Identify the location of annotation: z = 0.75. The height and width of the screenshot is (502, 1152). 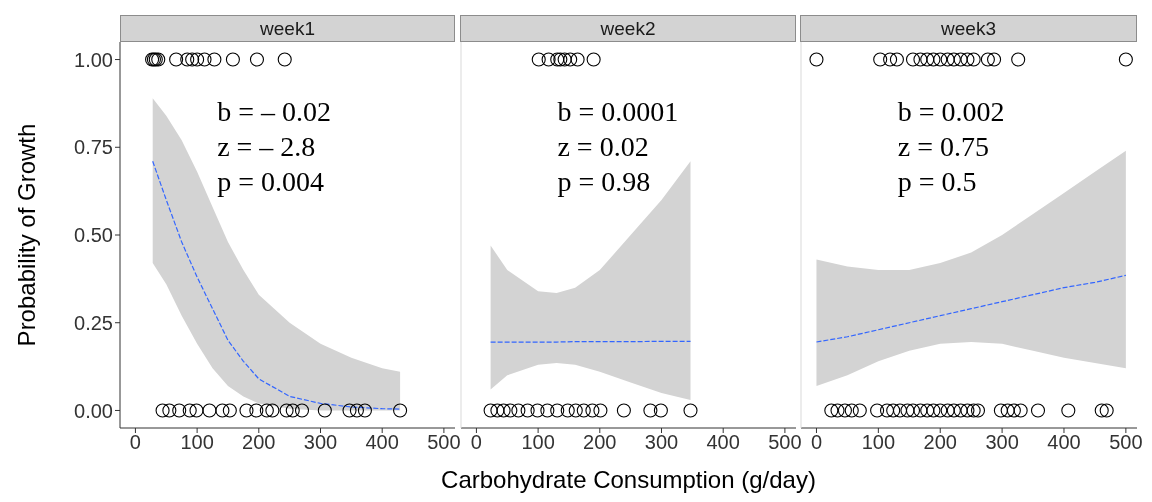
(943, 147).